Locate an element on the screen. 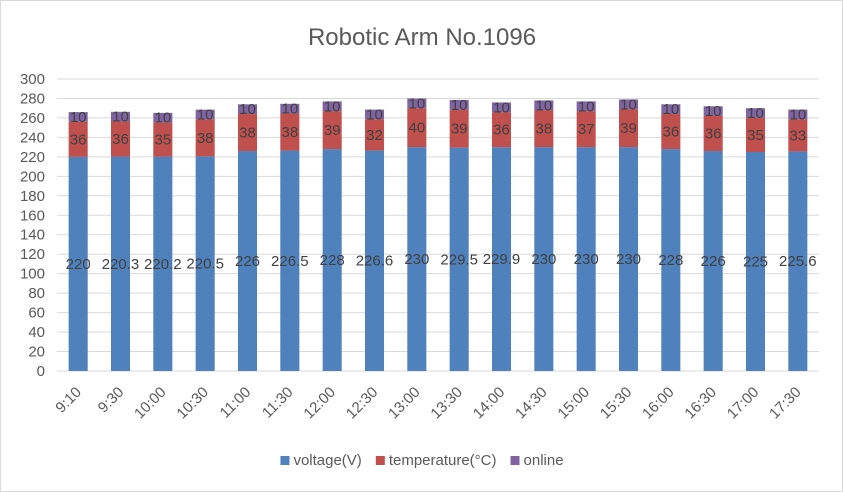  data-label: 220.3 is located at coordinates (121, 264).